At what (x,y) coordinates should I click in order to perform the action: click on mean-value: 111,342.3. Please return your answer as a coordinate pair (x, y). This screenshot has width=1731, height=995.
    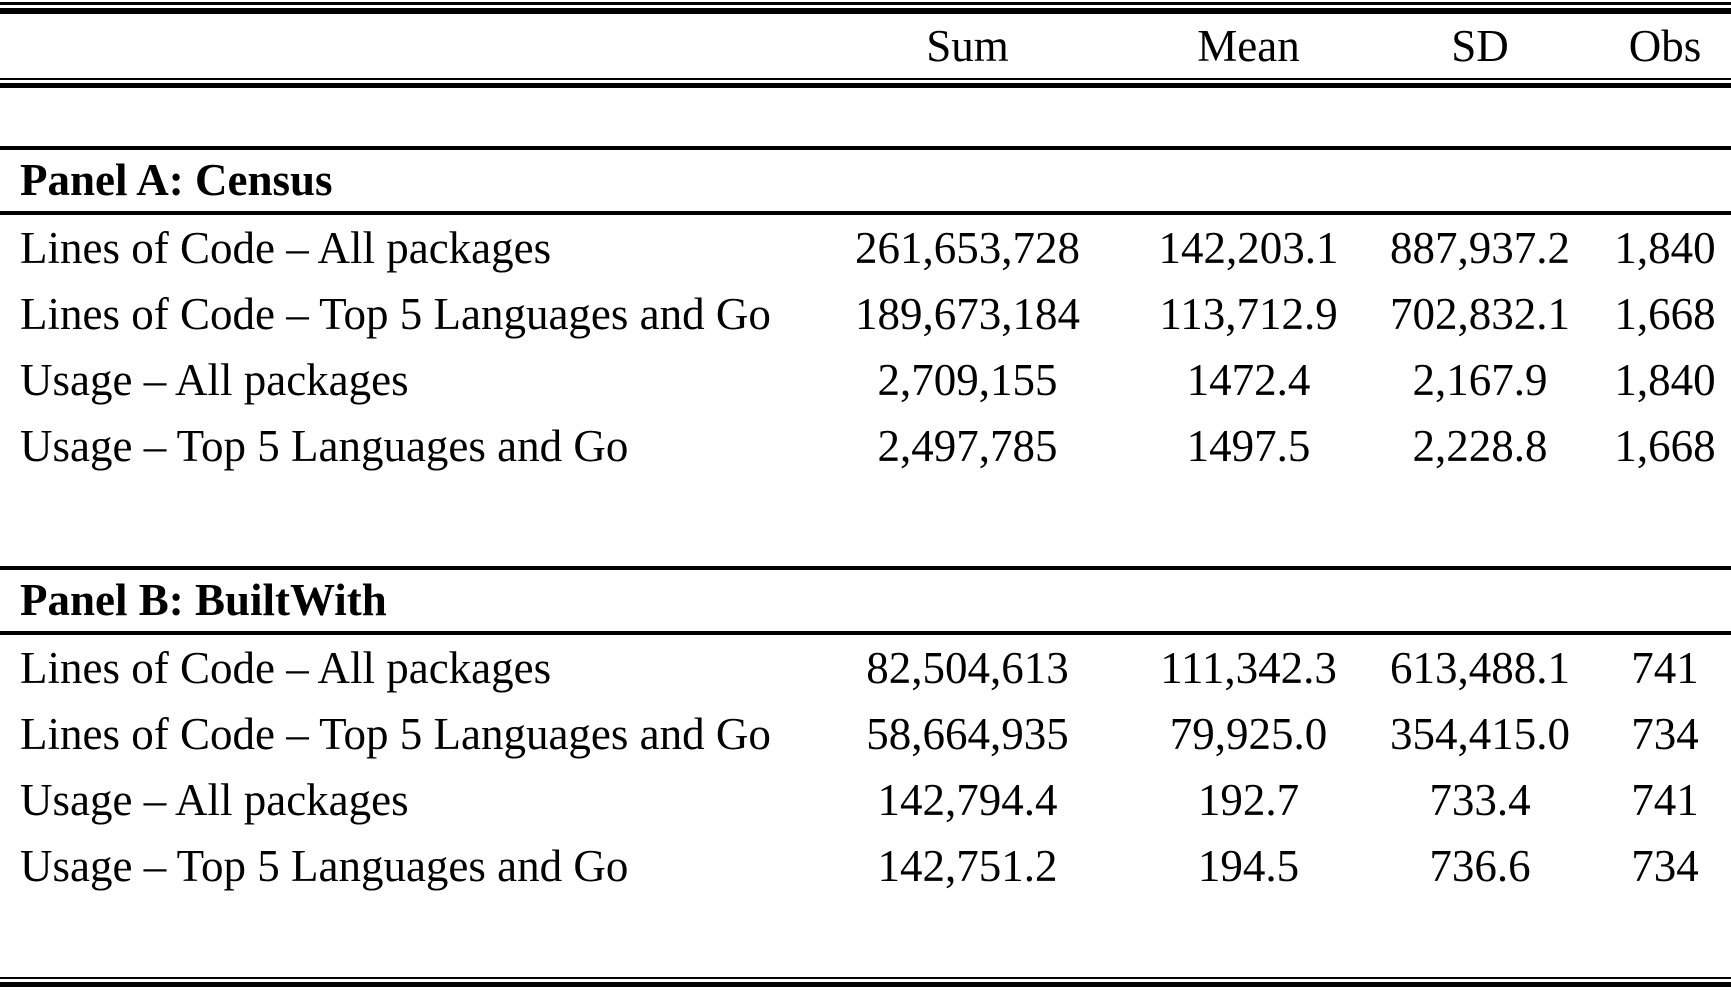
    Looking at the image, I should click on (1248, 667).